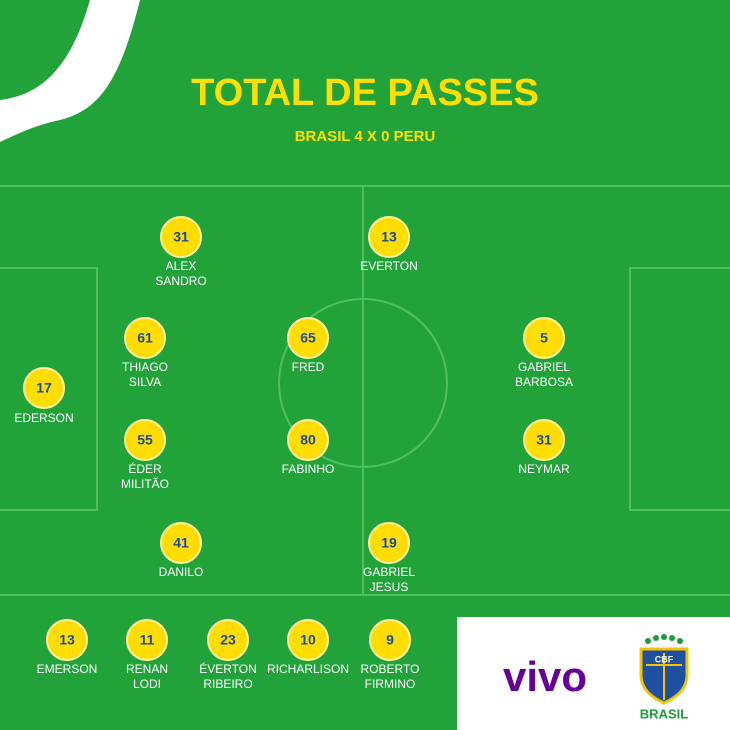  Describe the element at coordinates (545, 676) in the screenshot. I see `sponsor-logo: vivo` at that location.